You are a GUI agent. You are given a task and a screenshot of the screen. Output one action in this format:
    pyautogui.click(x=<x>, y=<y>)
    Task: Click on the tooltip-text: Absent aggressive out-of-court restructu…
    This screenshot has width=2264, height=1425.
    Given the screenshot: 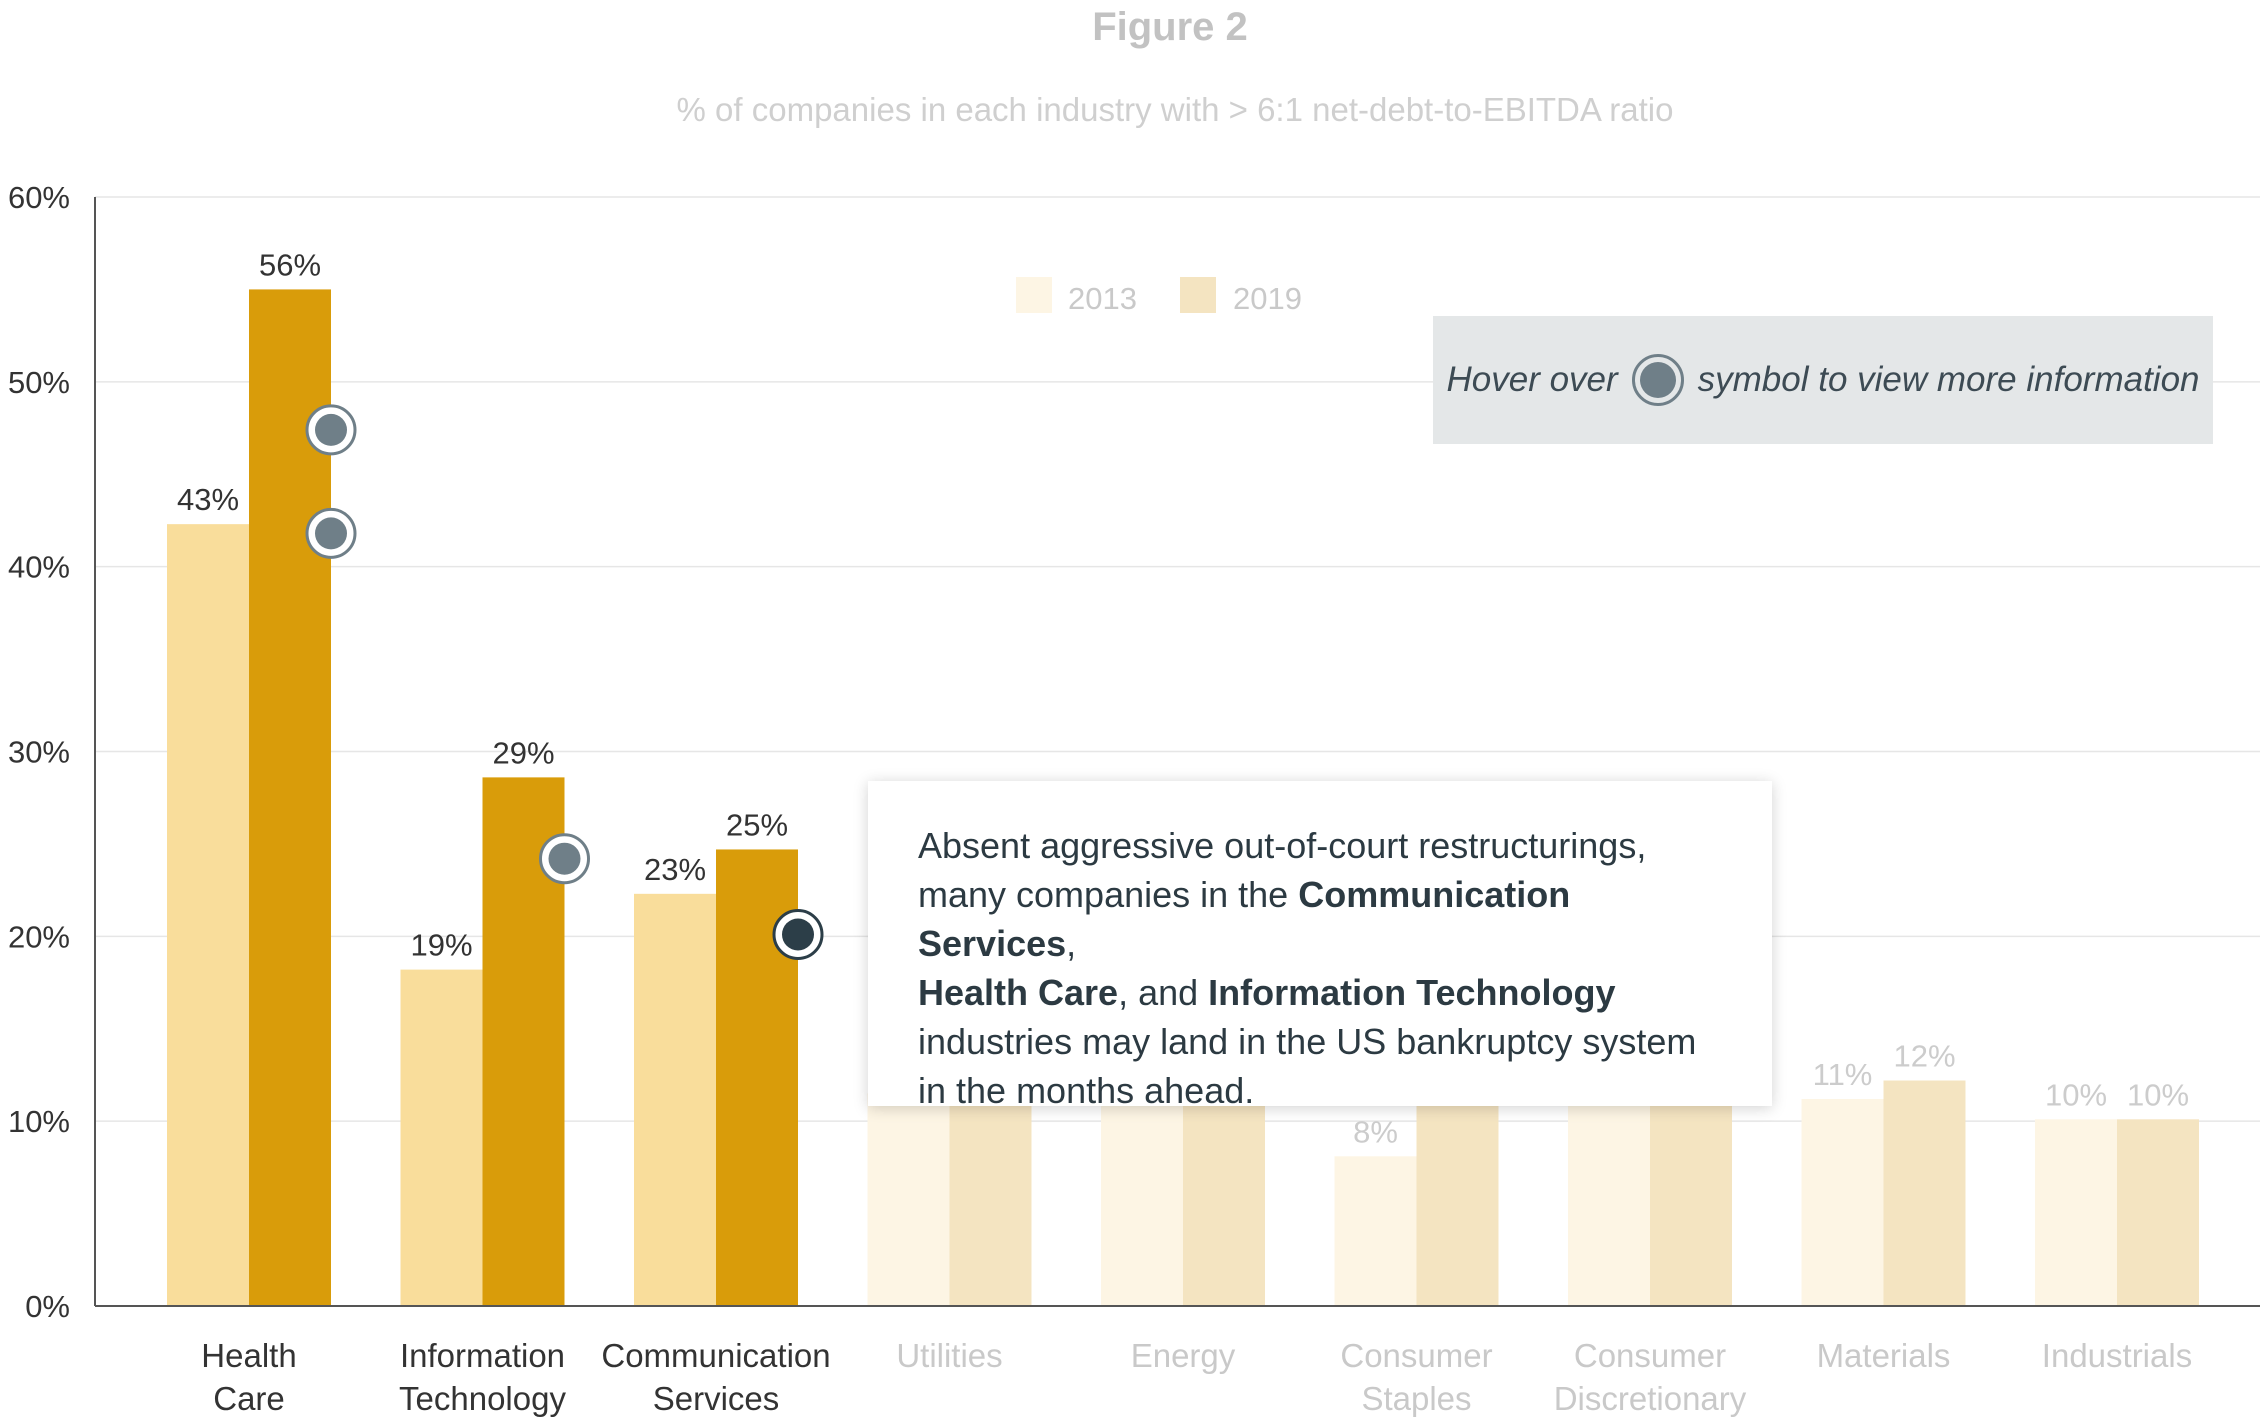 What is the action you would take?
    pyautogui.click(x=1320, y=968)
    